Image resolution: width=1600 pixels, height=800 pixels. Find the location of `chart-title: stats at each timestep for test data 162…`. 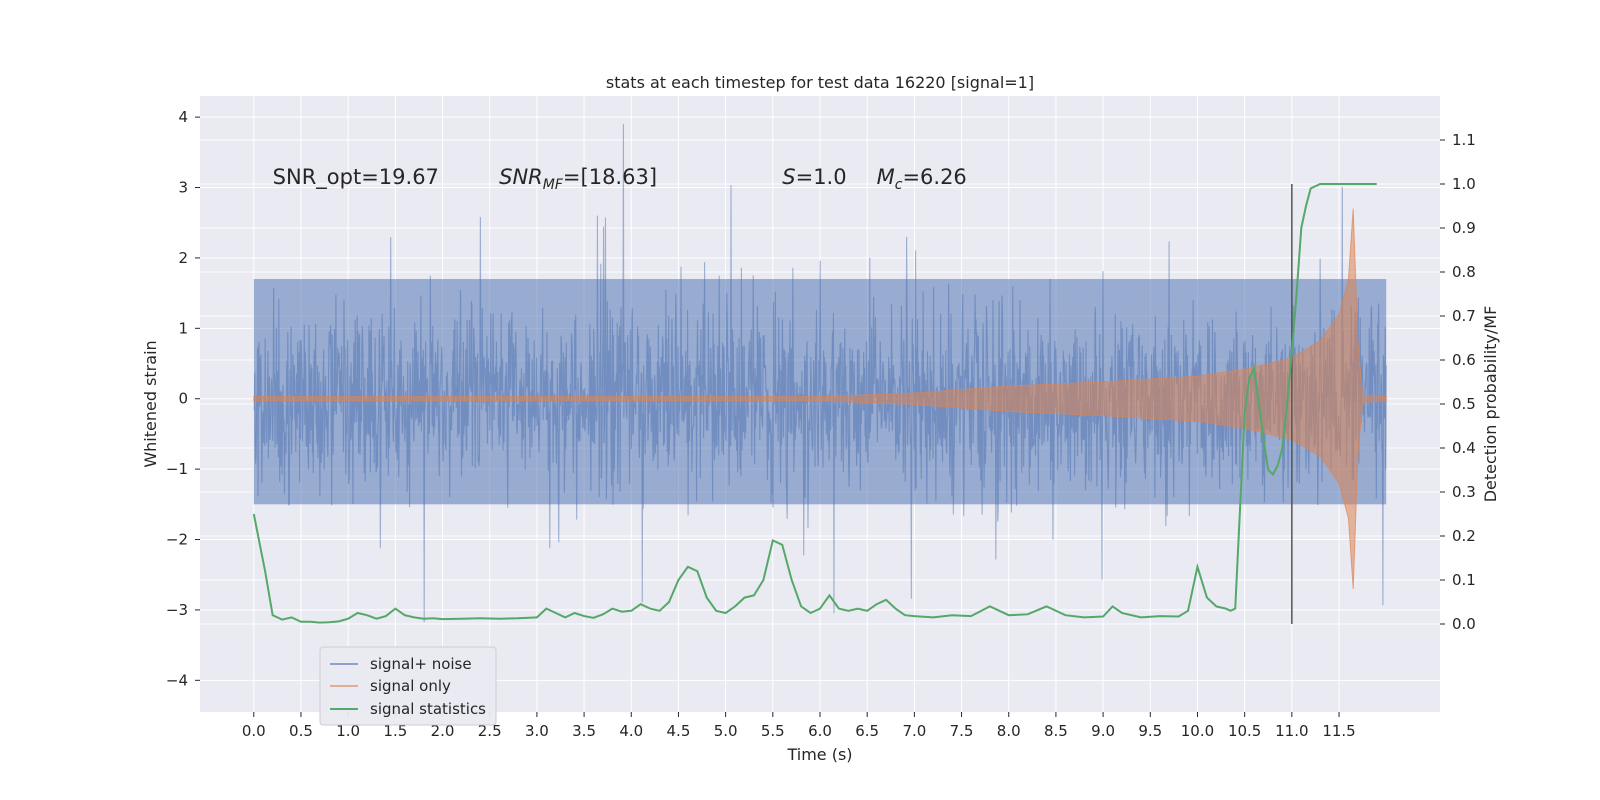

chart-title: stats at each timestep for test data 162… is located at coordinates (820, 82).